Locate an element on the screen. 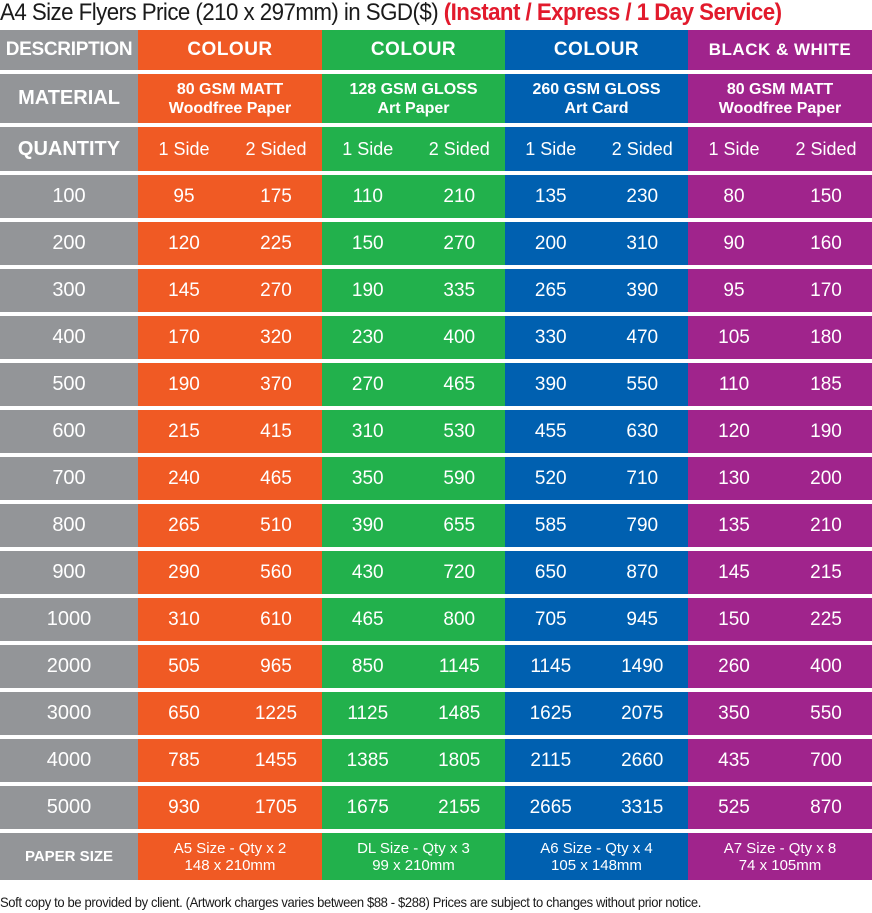 This screenshot has height=913, width=872. header-colour-2: COLOUR is located at coordinates (413, 50).